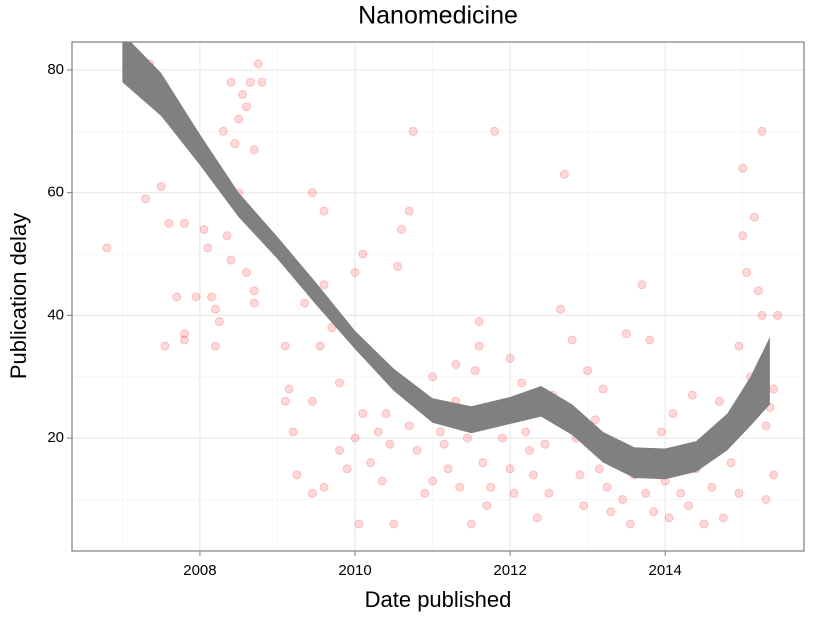  What do you see at coordinates (55, 437) in the screenshot?
I see `y-tick-label: 20` at bounding box center [55, 437].